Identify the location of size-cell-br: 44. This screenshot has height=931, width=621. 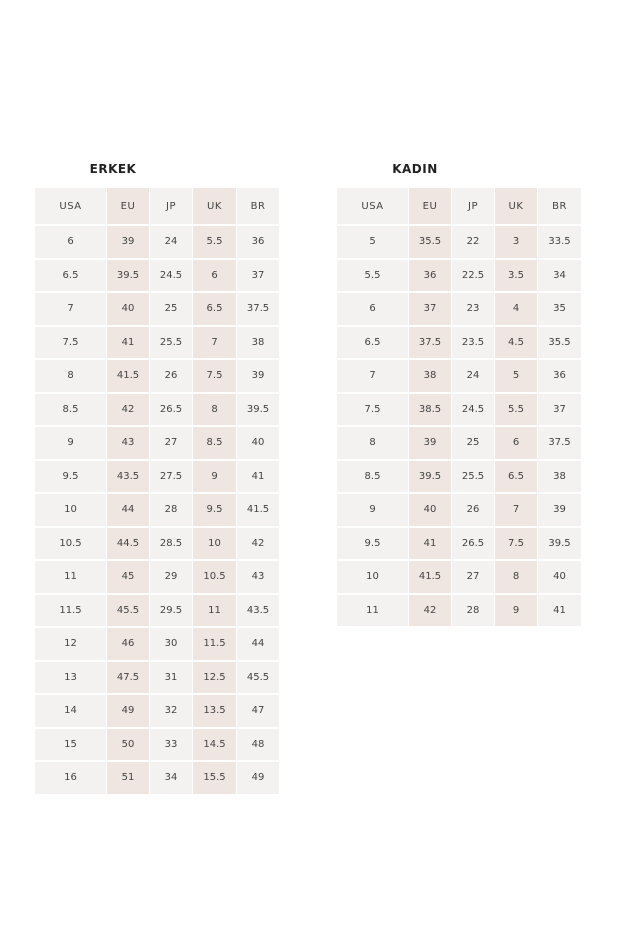
(258, 644).